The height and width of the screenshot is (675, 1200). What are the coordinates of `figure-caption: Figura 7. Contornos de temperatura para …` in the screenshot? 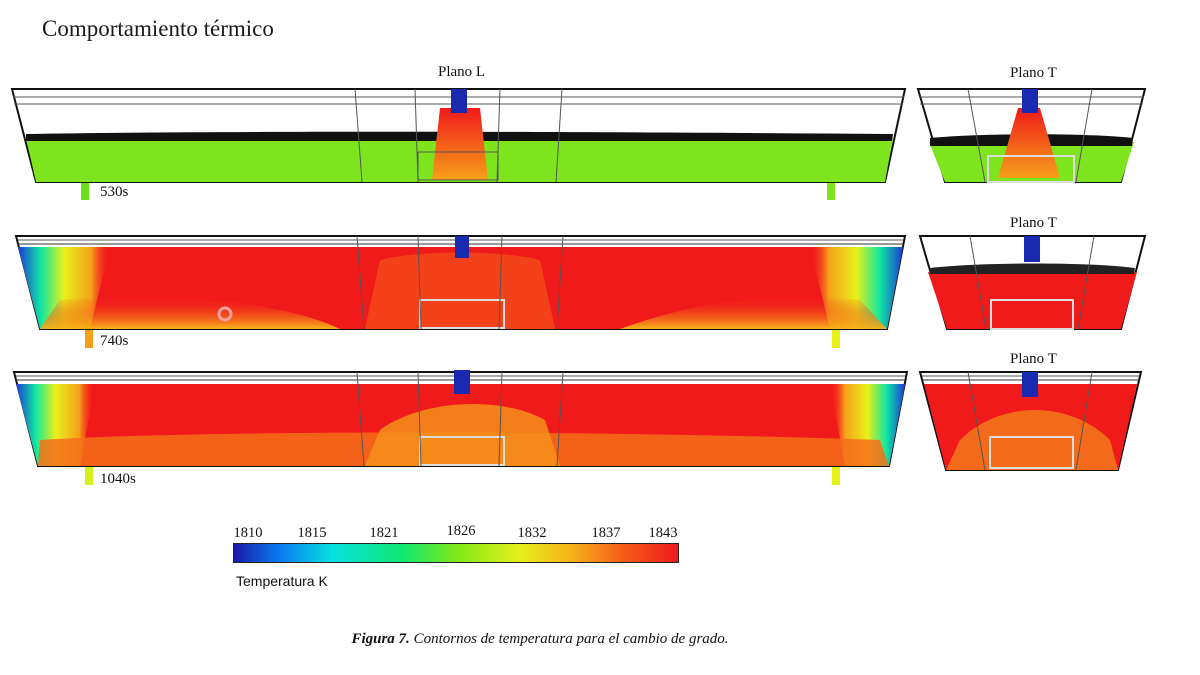 It's located at (540, 639).